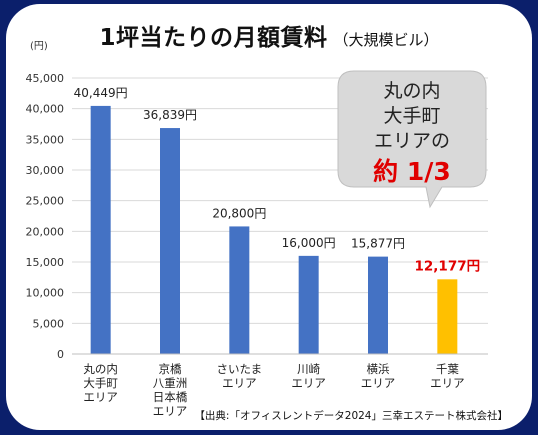 The image size is (538, 435). Describe the element at coordinates (170, 383) in the screenshot. I see `x-tick-label: 八重洲` at that location.